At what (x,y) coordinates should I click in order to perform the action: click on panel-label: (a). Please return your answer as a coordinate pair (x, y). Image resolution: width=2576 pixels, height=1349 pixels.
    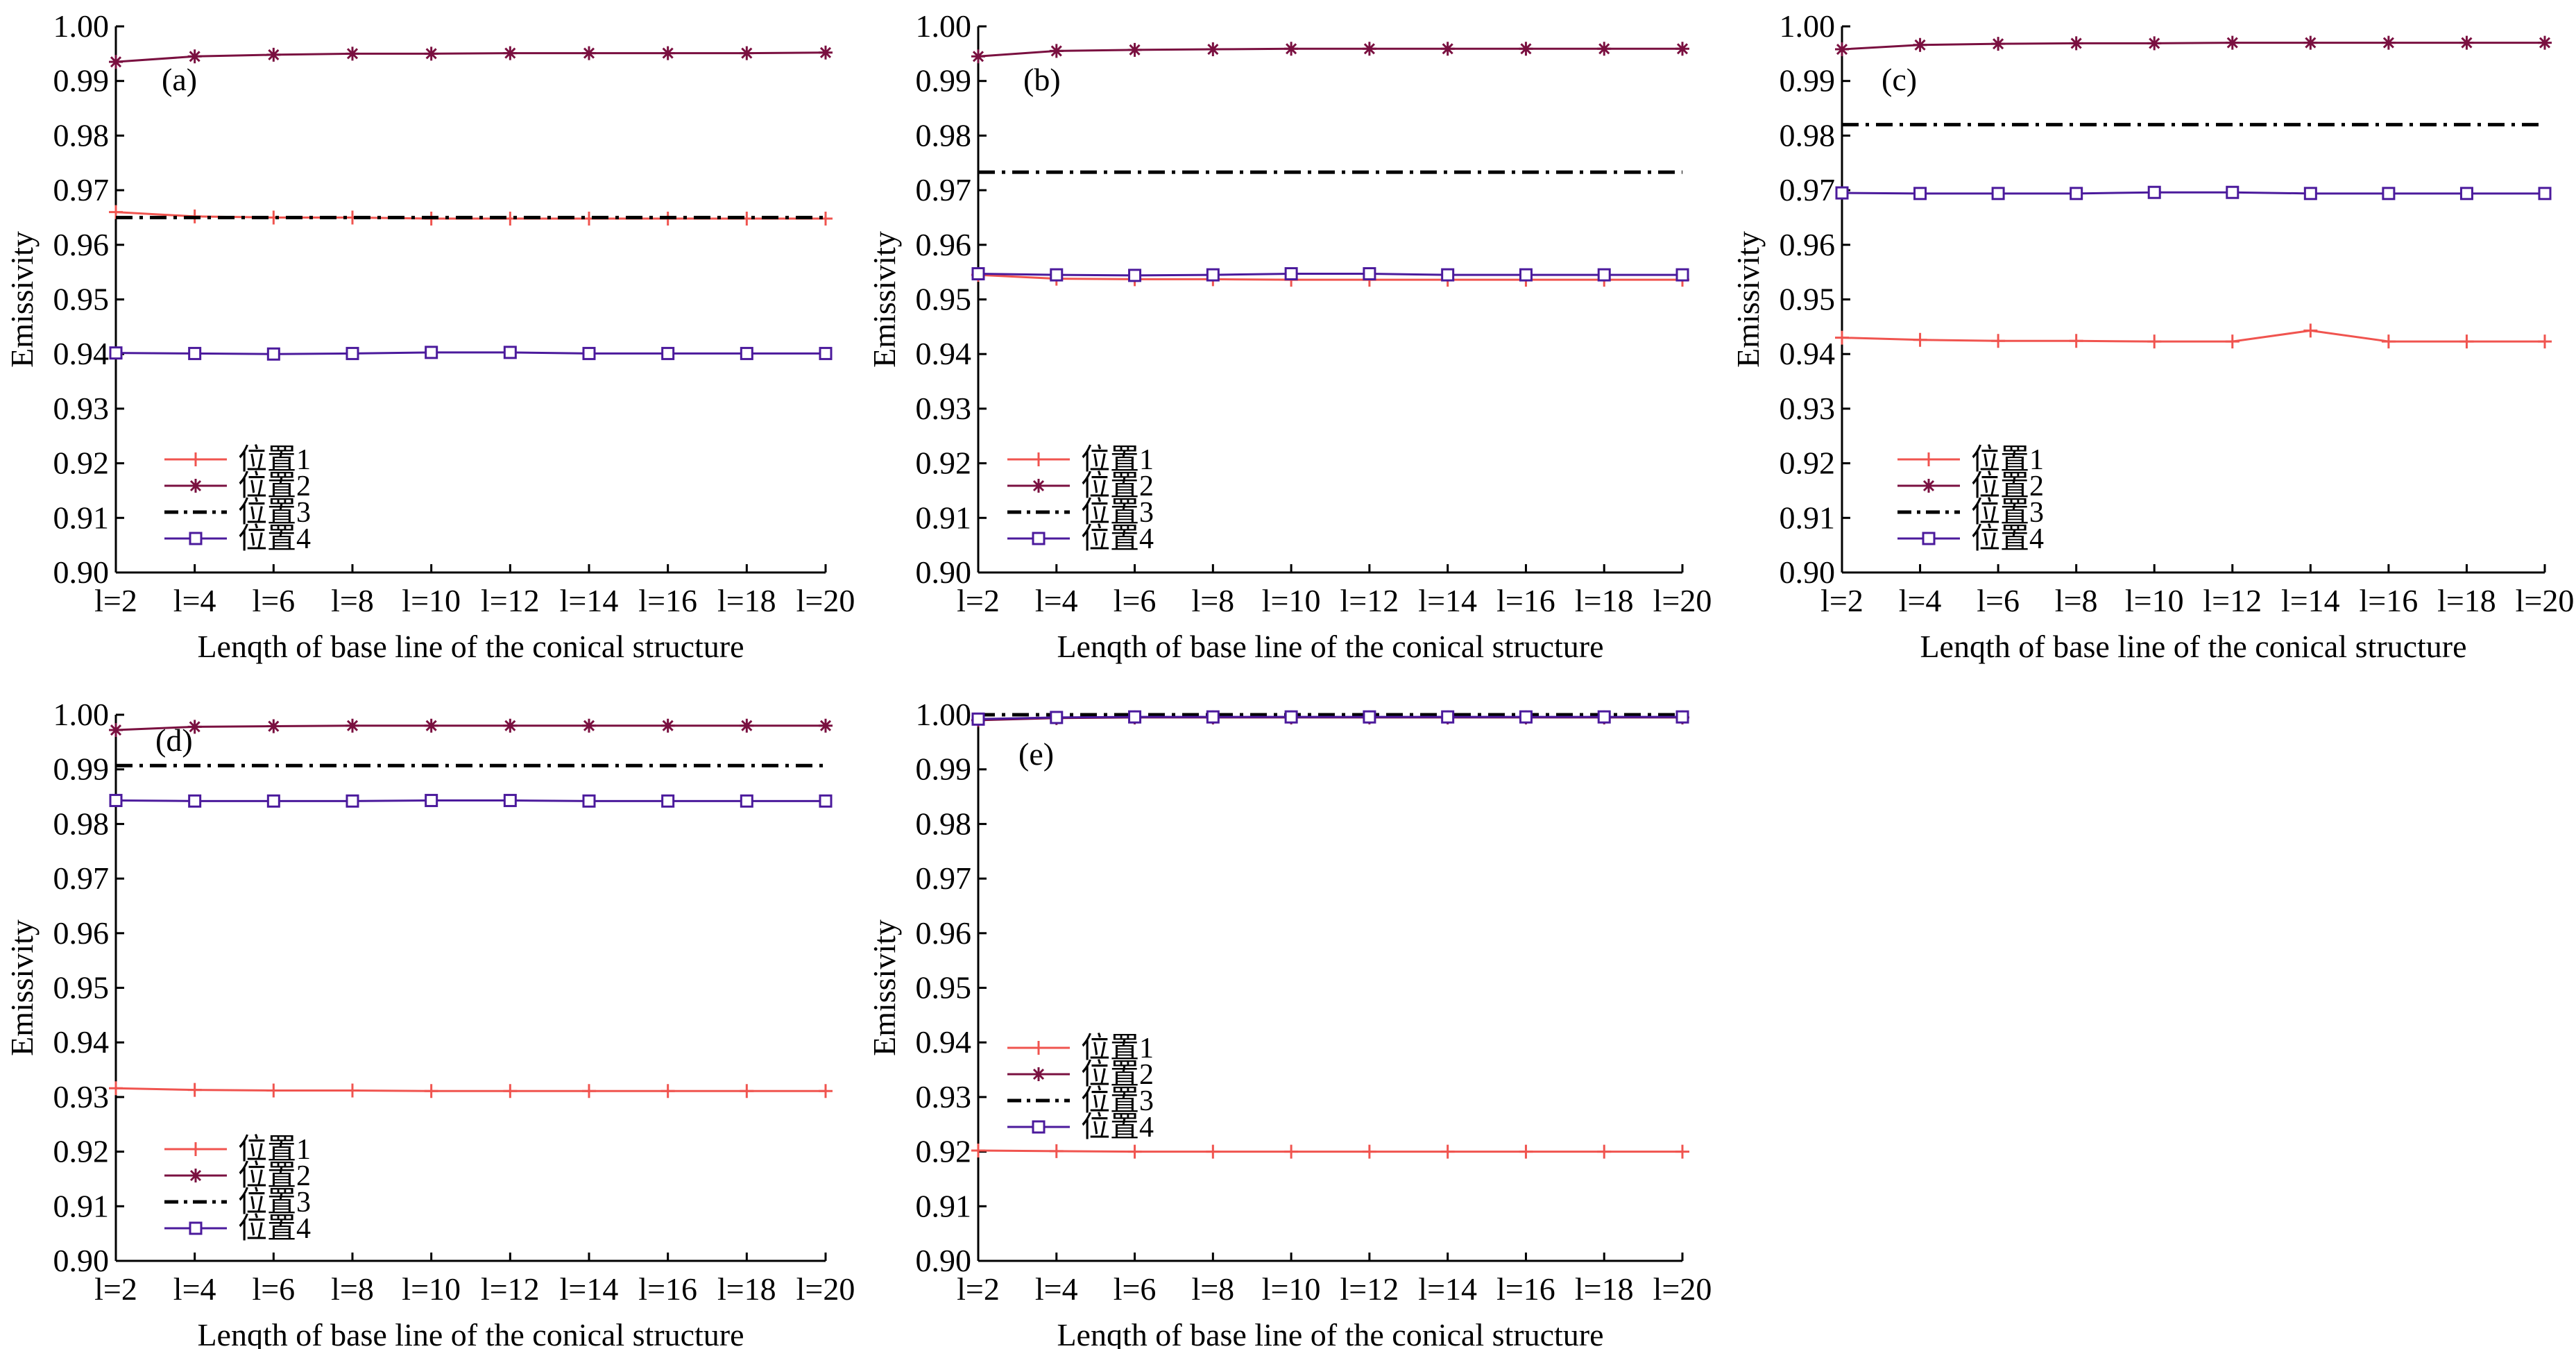
    Looking at the image, I should click on (179, 79).